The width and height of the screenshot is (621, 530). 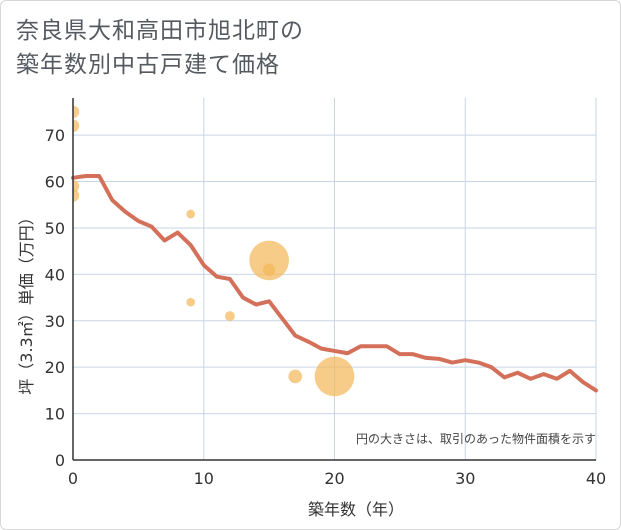 I want to click on bubble-size-note: 円の大きさは、取引のあった物件面積を示す, so click(x=476, y=438).